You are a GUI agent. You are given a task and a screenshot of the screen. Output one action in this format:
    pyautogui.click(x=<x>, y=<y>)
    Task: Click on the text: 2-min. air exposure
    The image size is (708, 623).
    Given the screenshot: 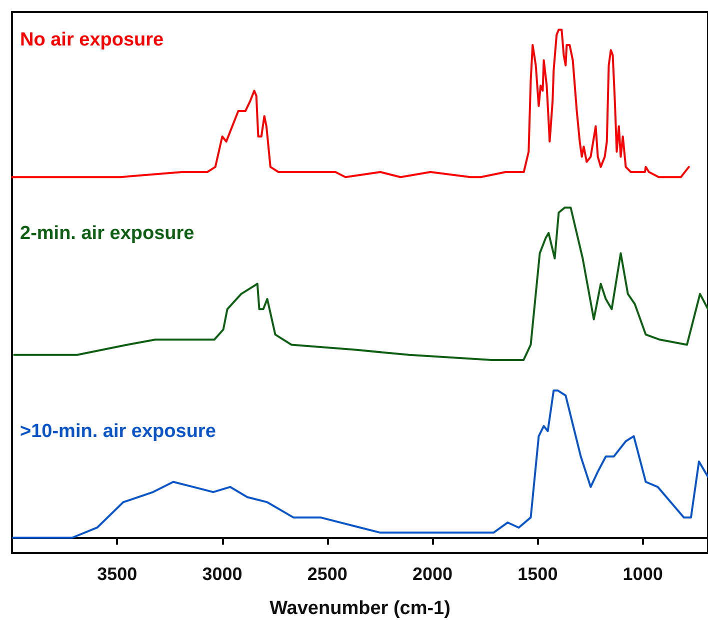 What is the action you would take?
    pyautogui.click(x=107, y=233)
    